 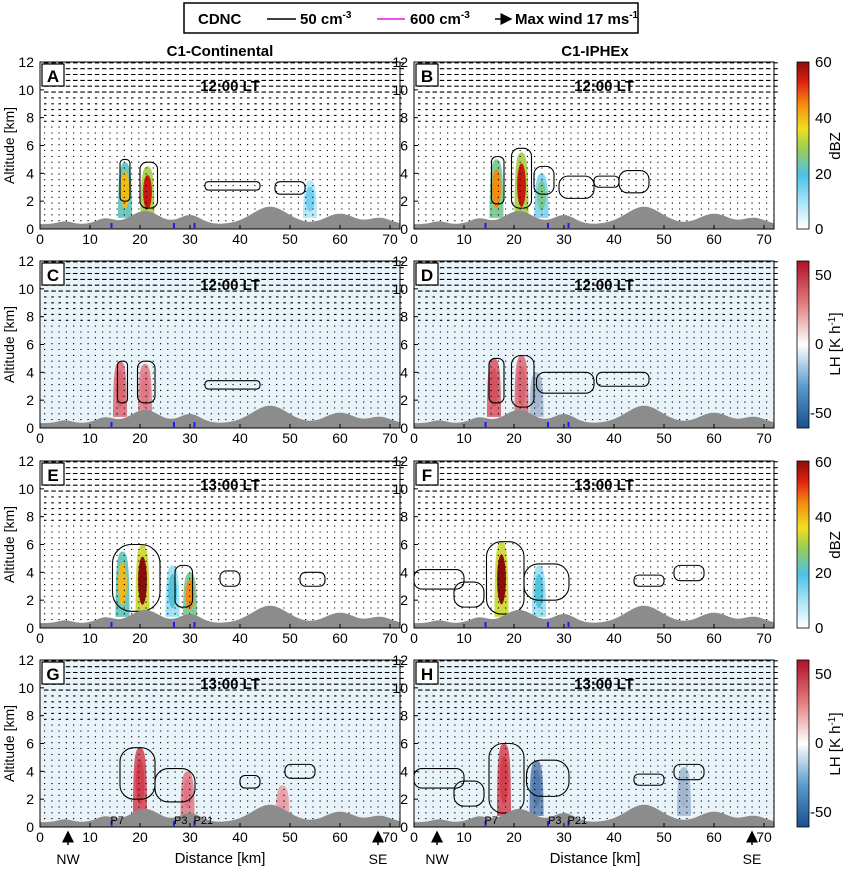 I want to click on panel-letter-G: G, so click(x=52, y=674).